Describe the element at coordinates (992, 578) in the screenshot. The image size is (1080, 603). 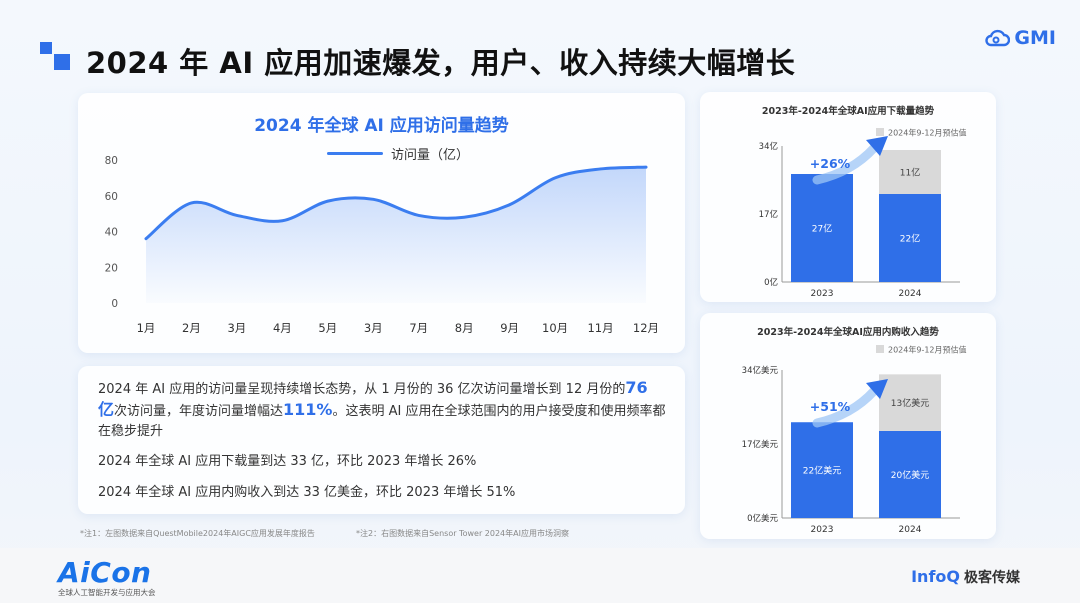
I see `infoq-cn-text: 极客传媒` at that location.